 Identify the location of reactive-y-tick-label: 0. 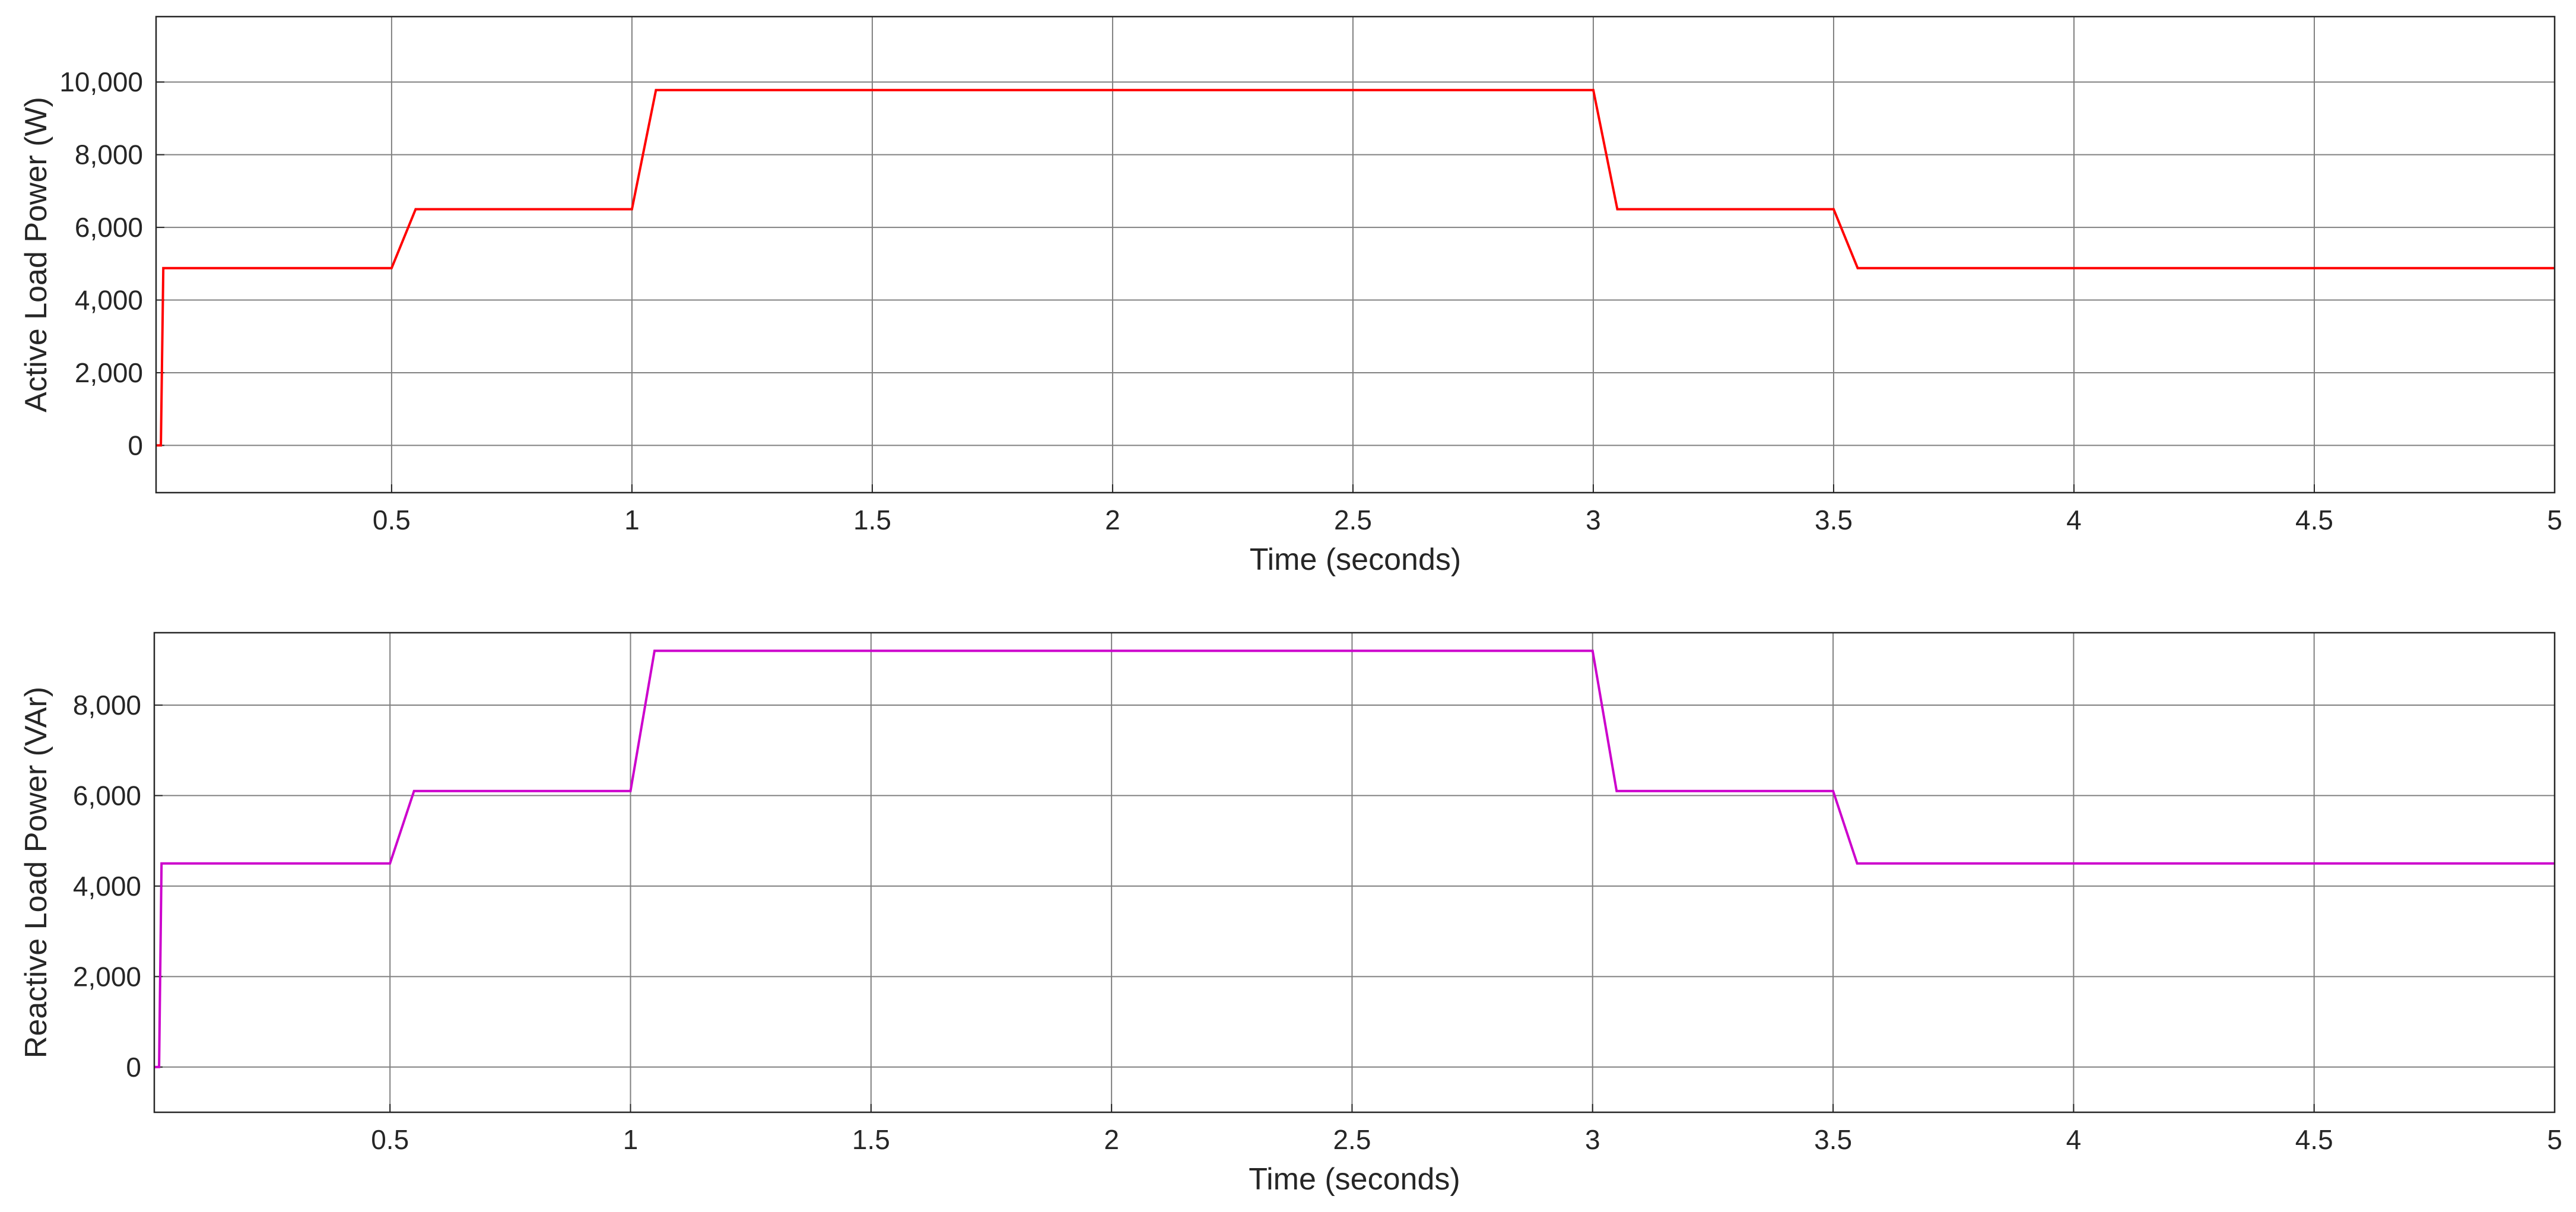
(133, 1067).